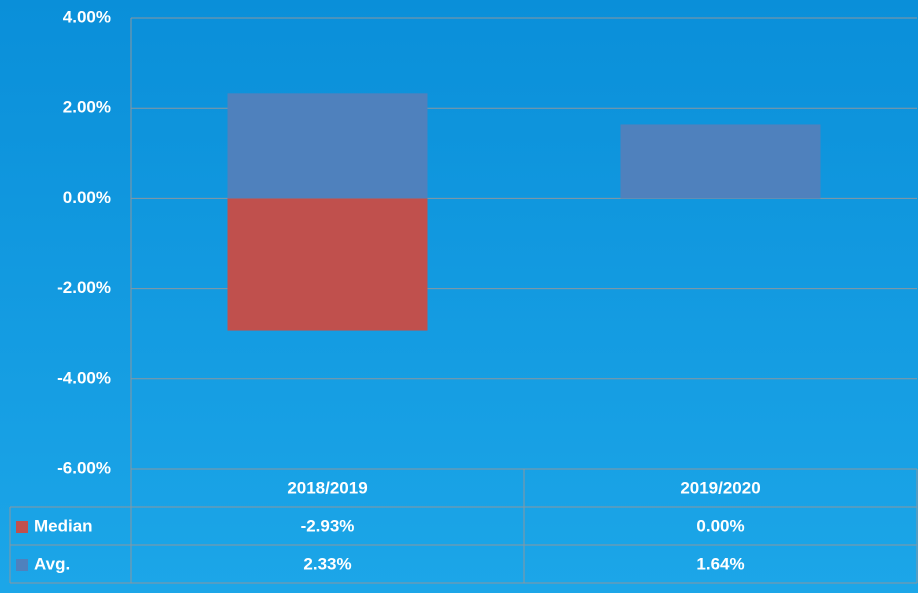  What do you see at coordinates (327, 487) in the screenshot?
I see `x-tick-label: 2018/2019` at bounding box center [327, 487].